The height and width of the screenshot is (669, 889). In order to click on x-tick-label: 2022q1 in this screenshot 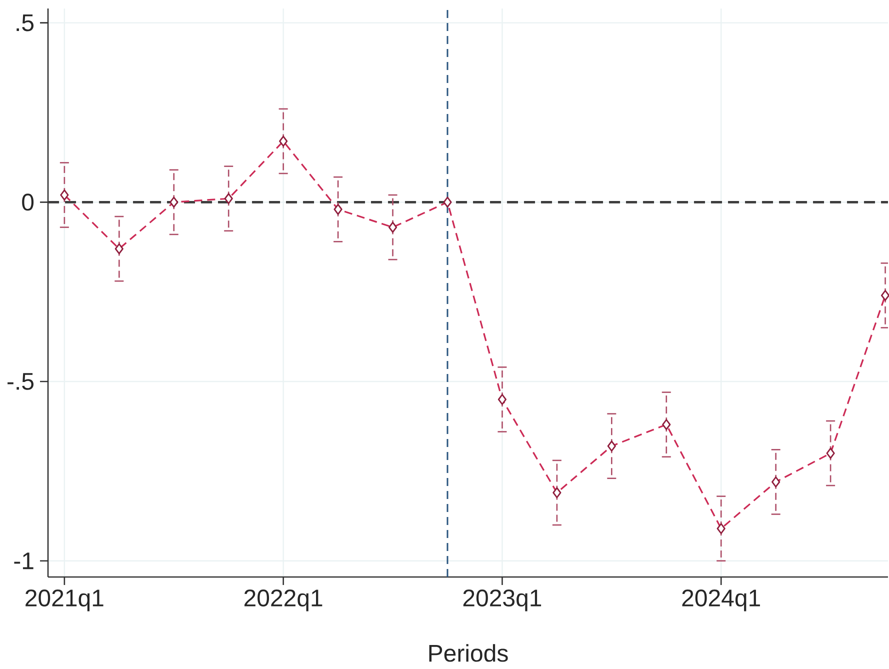, I will do `click(283, 600)`.